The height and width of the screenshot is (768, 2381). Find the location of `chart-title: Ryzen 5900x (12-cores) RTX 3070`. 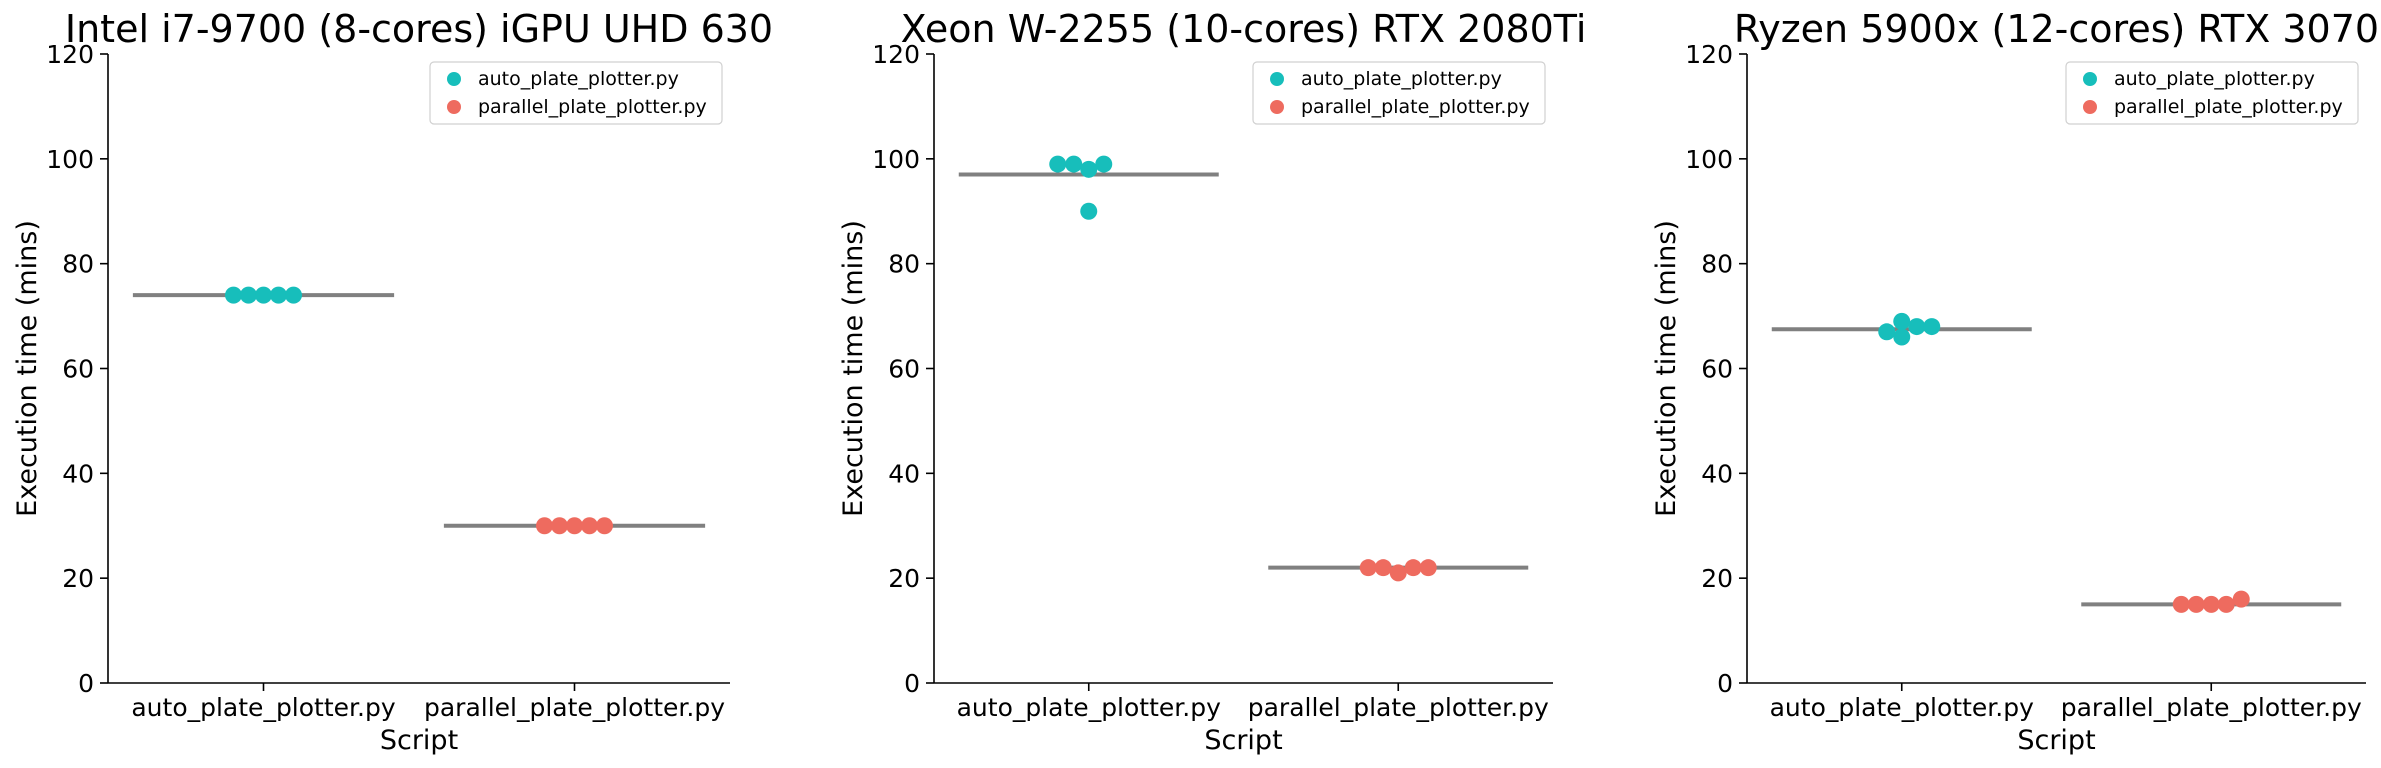

chart-title: Ryzen 5900x (12-cores) RTX 3070 is located at coordinates (2056, 29).